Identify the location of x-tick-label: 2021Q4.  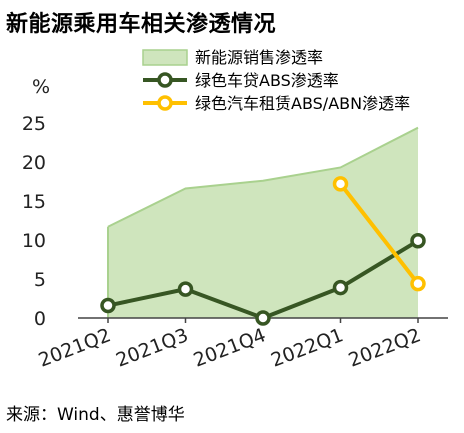
(230, 348).